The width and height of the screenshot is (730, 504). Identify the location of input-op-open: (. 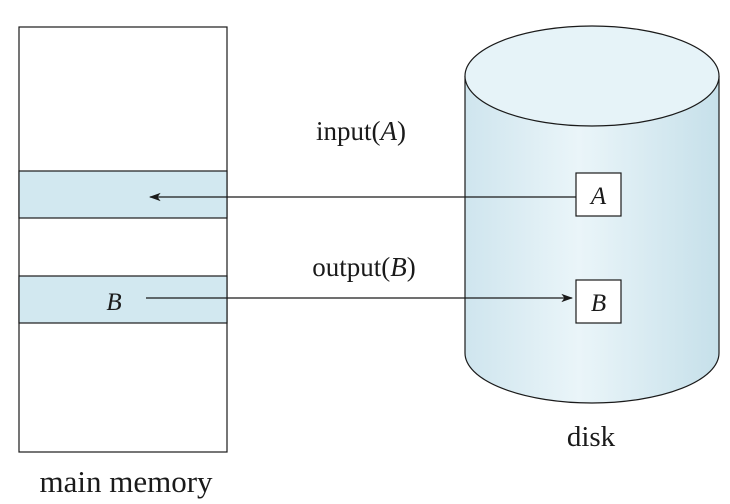
(376, 131).